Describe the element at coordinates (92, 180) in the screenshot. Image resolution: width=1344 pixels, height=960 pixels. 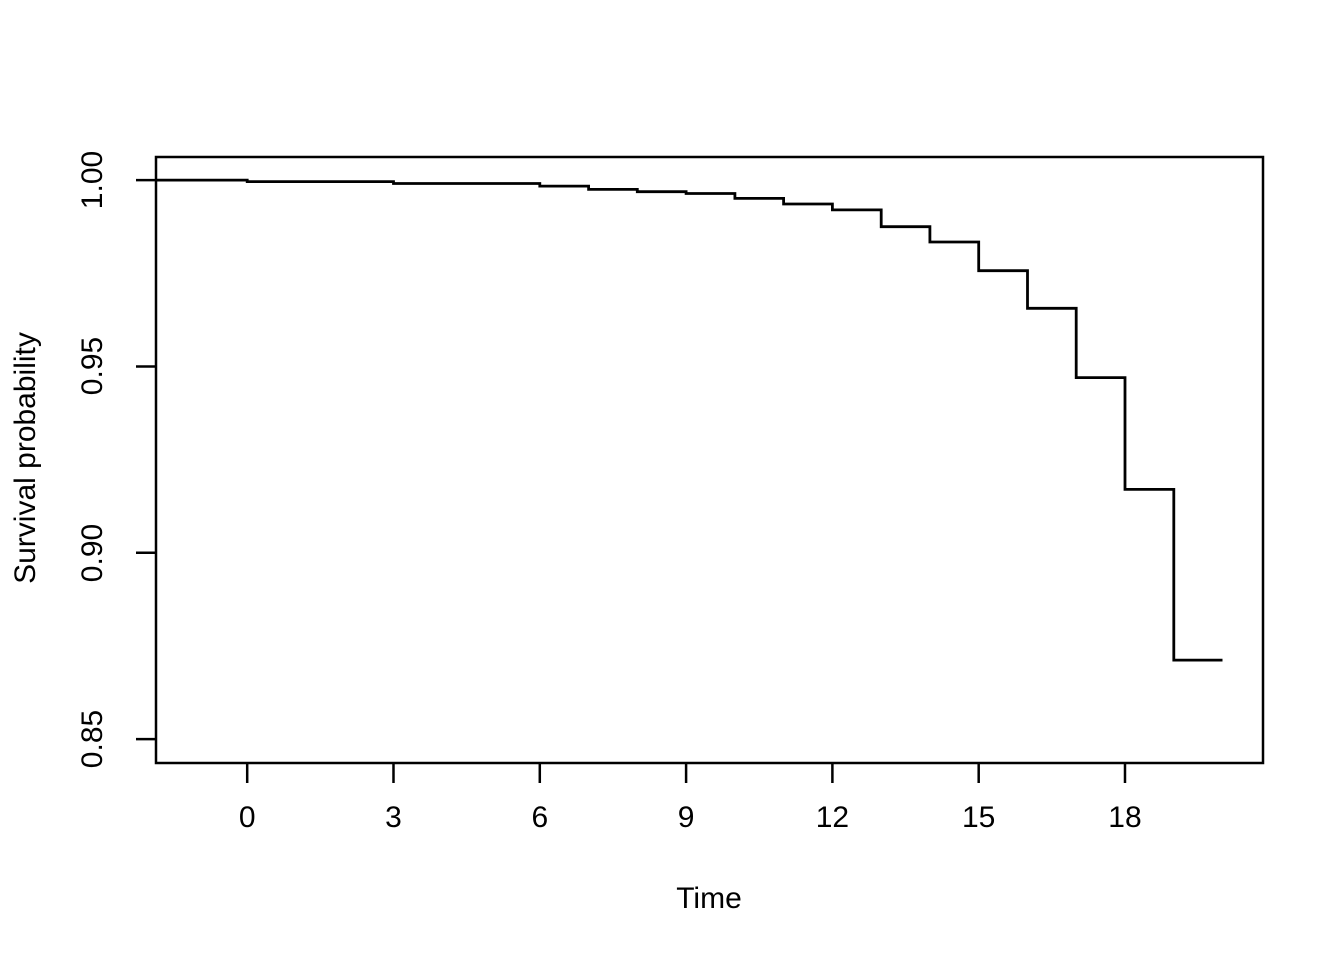
I see `y-tick-label-1.00: 1.00` at that location.